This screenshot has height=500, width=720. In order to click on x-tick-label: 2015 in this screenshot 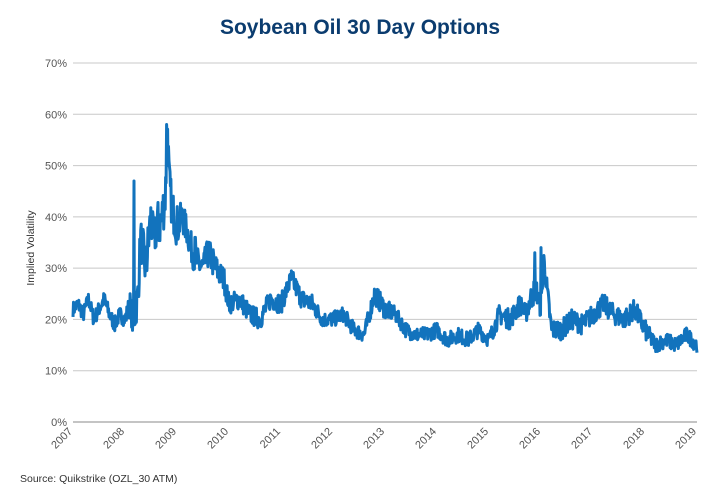, I will do `click(478, 439)`.